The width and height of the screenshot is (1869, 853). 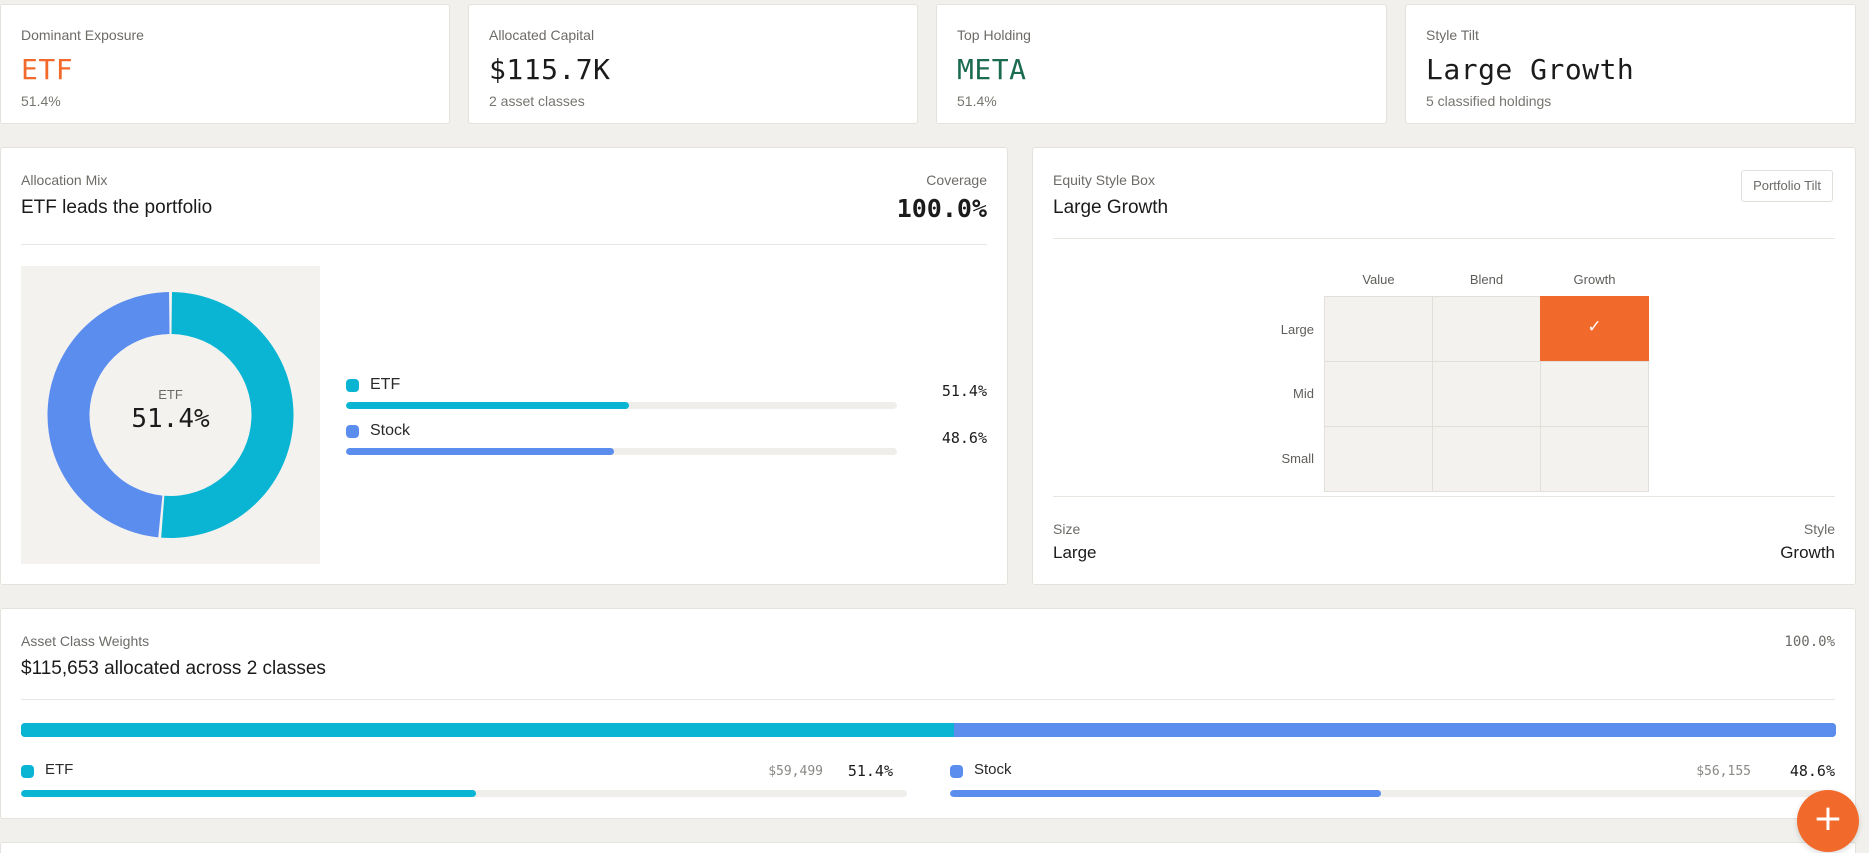 I want to click on kpi-card-dominant-exposure: Dominant Exposure ETF 51.4%, so click(x=225, y=64).